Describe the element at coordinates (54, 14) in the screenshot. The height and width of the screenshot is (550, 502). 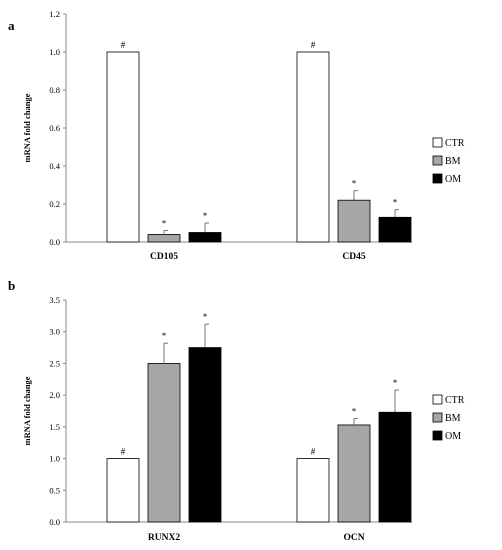
I see `y-tick-label: 1.2` at that location.